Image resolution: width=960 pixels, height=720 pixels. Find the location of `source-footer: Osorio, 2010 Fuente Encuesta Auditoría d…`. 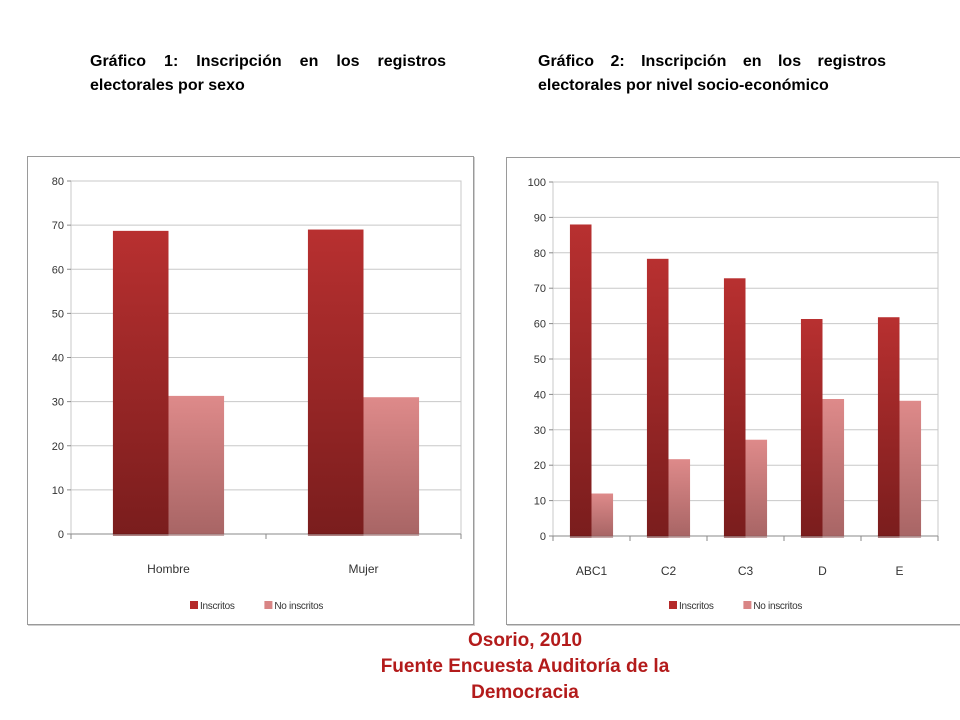

source-footer: Osorio, 2010 Fuente Encuesta Auditoría d… is located at coordinates (525, 667).